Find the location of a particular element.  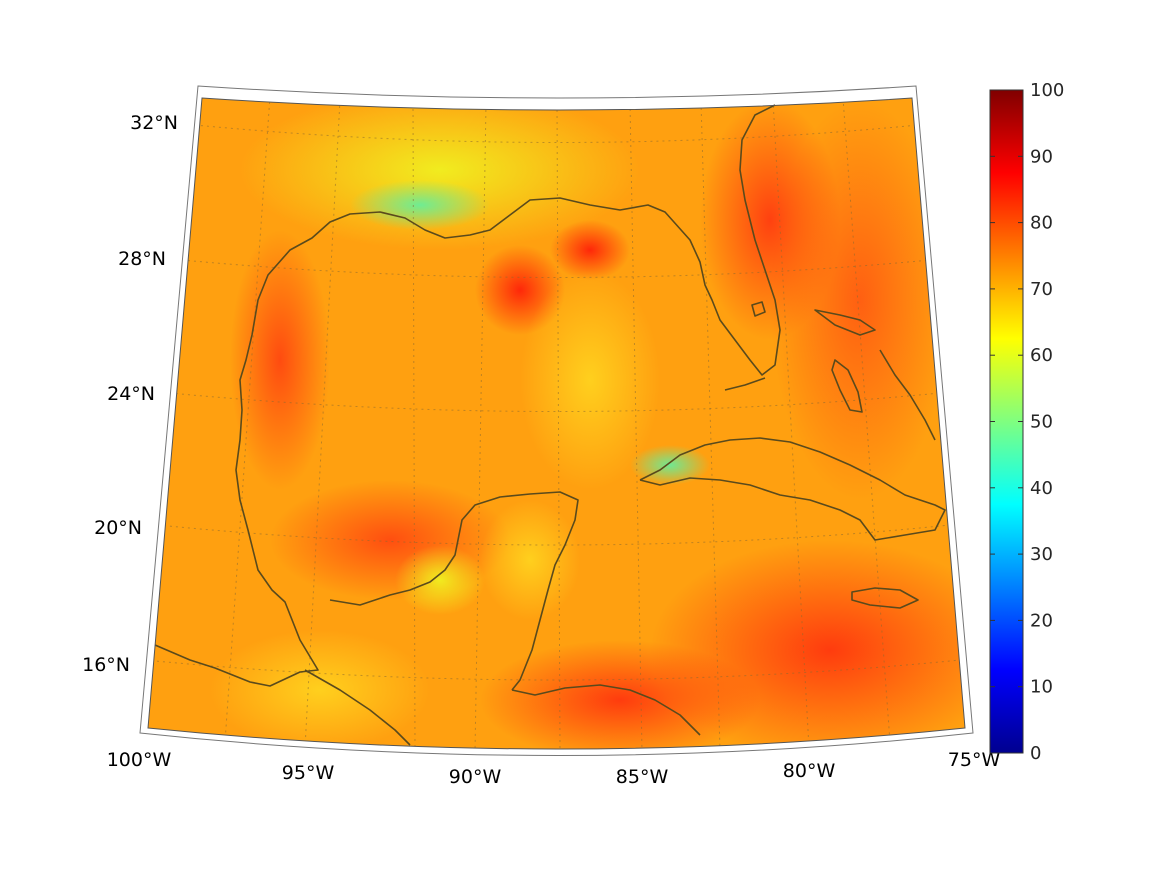

lat-label-20n: 20°N is located at coordinates (118, 528).